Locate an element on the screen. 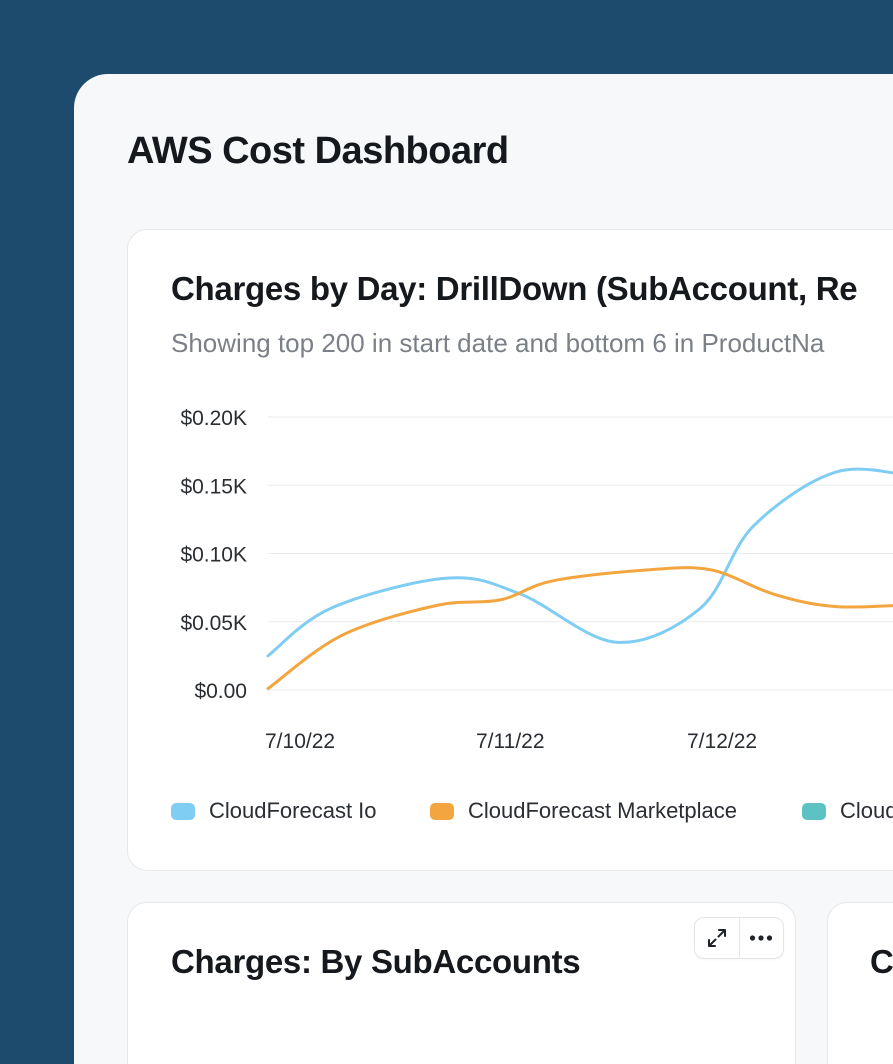 This screenshot has height=1064, width=893. card-toolbar is located at coordinates (739, 938).